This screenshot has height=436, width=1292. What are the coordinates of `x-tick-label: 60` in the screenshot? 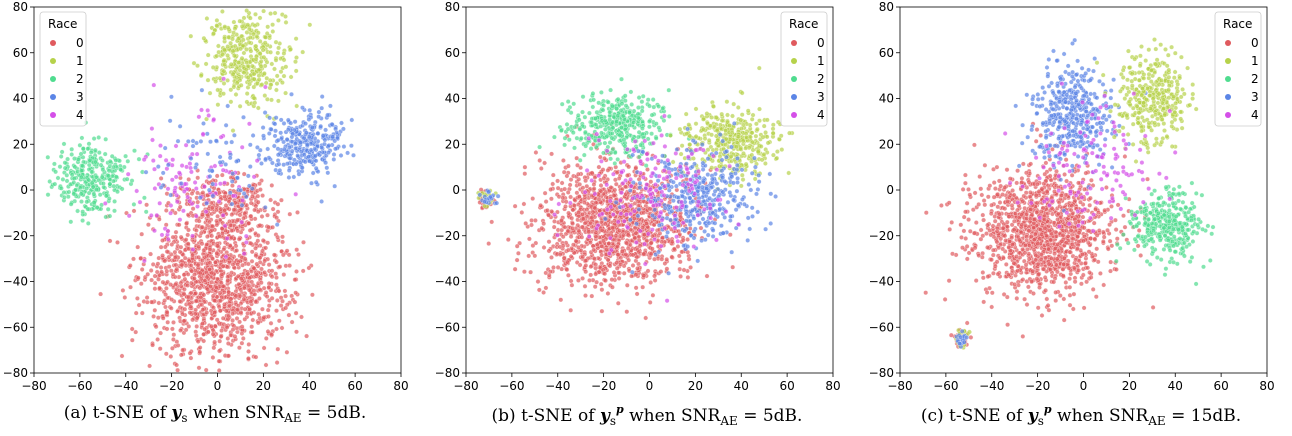 It's located at (786, 386).